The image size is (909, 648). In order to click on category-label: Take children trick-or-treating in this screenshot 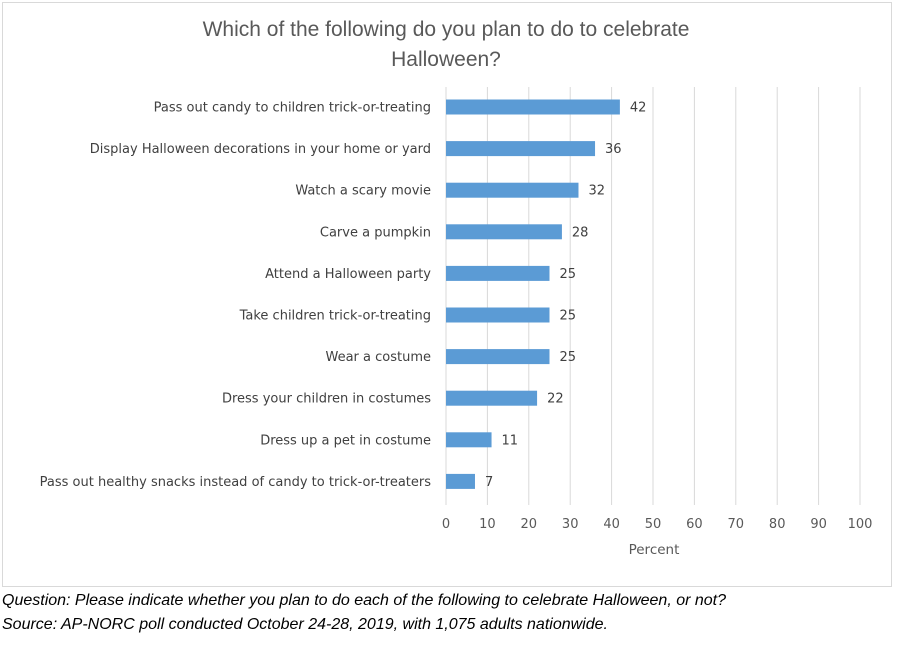, I will do `click(335, 316)`.